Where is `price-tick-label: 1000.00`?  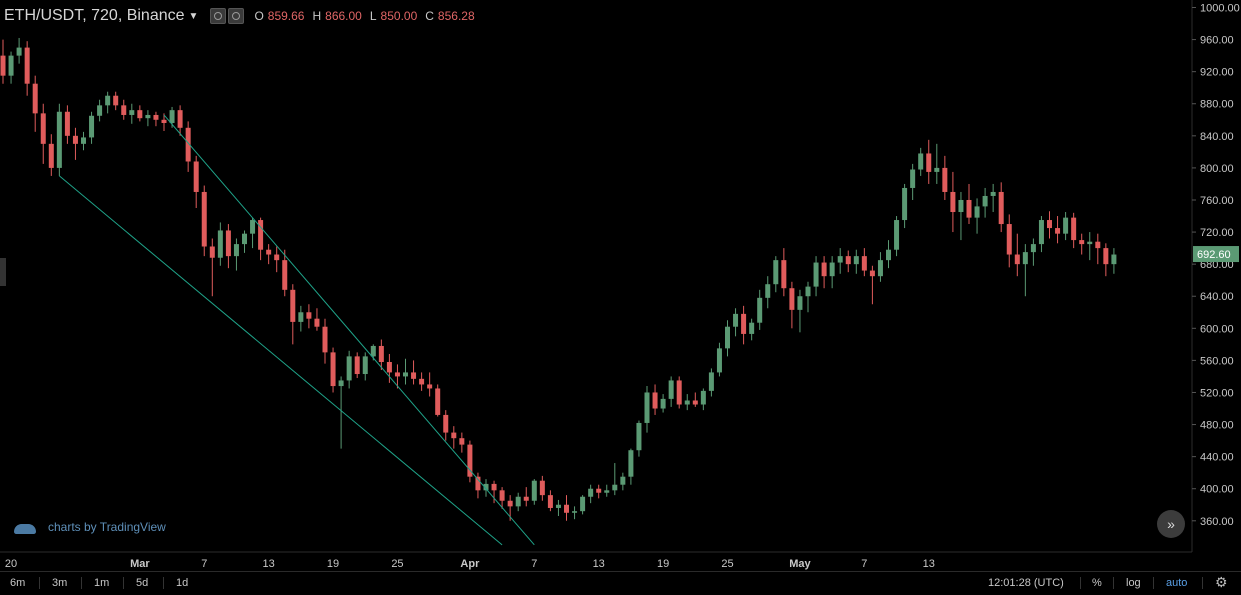 price-tick-label: 1000.00 is located at coordinates (1220, 9).